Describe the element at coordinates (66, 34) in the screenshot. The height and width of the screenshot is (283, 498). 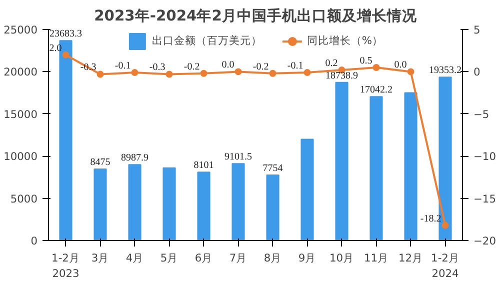
I see `data-label: 23683.3` at that location.